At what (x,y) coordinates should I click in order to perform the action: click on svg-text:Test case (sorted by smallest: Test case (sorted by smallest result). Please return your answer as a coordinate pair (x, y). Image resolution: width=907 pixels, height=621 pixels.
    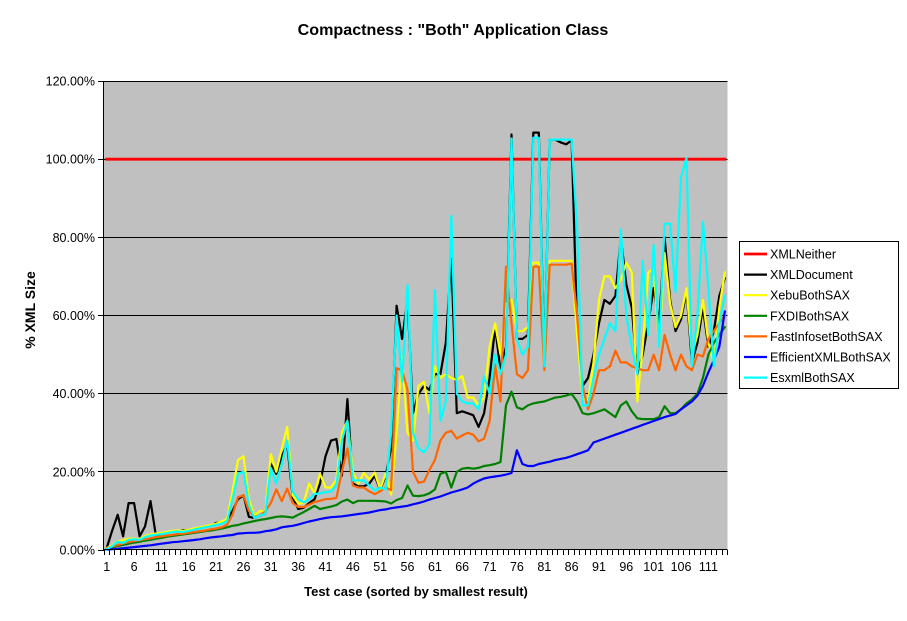
    Looking at the image, I should click on (416, 591).